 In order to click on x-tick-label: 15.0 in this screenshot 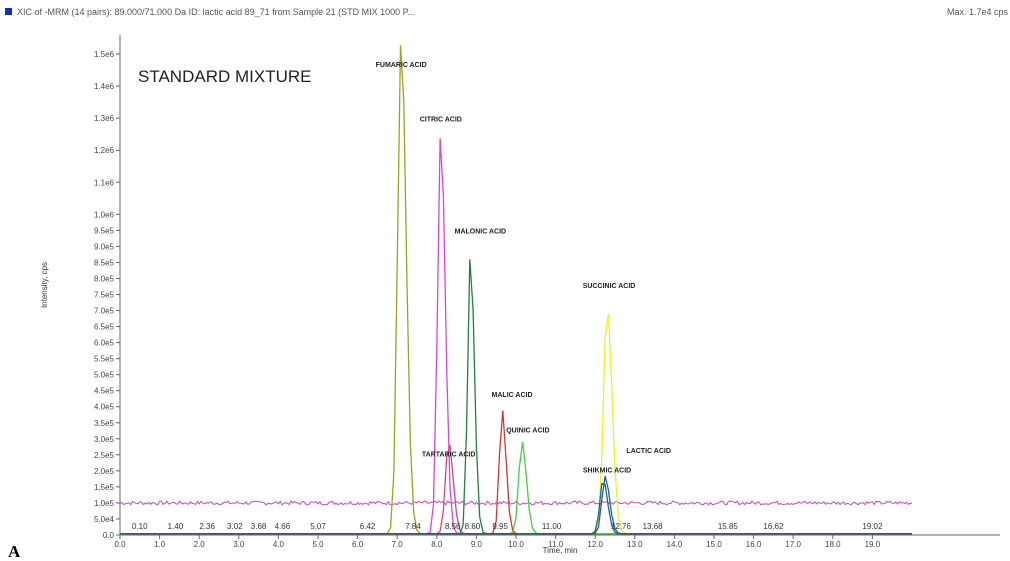, I will do `click(714, 544)`.